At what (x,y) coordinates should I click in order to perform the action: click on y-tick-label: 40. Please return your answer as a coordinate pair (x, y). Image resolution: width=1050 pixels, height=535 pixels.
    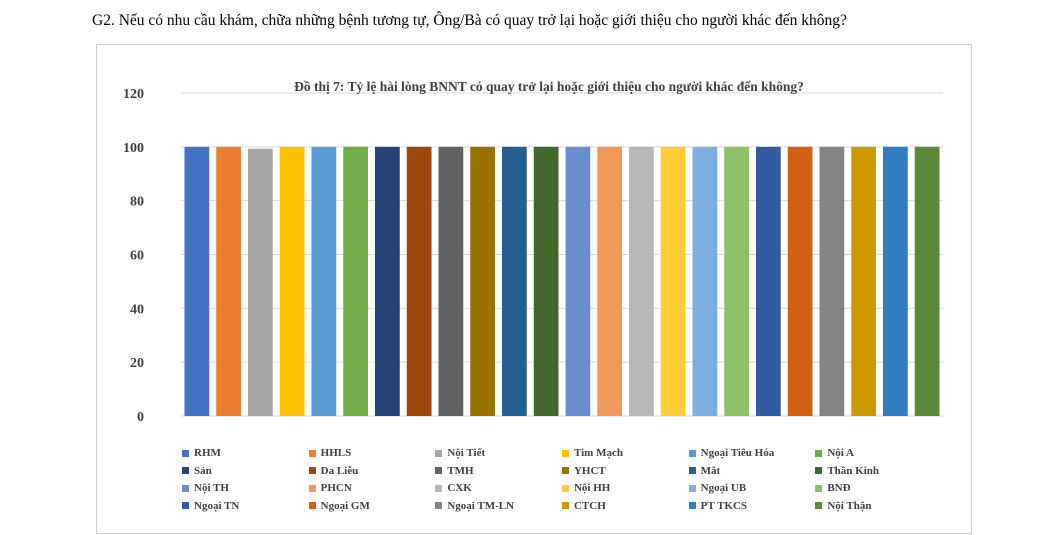
    Looking at the image, I should click on (137, 309).